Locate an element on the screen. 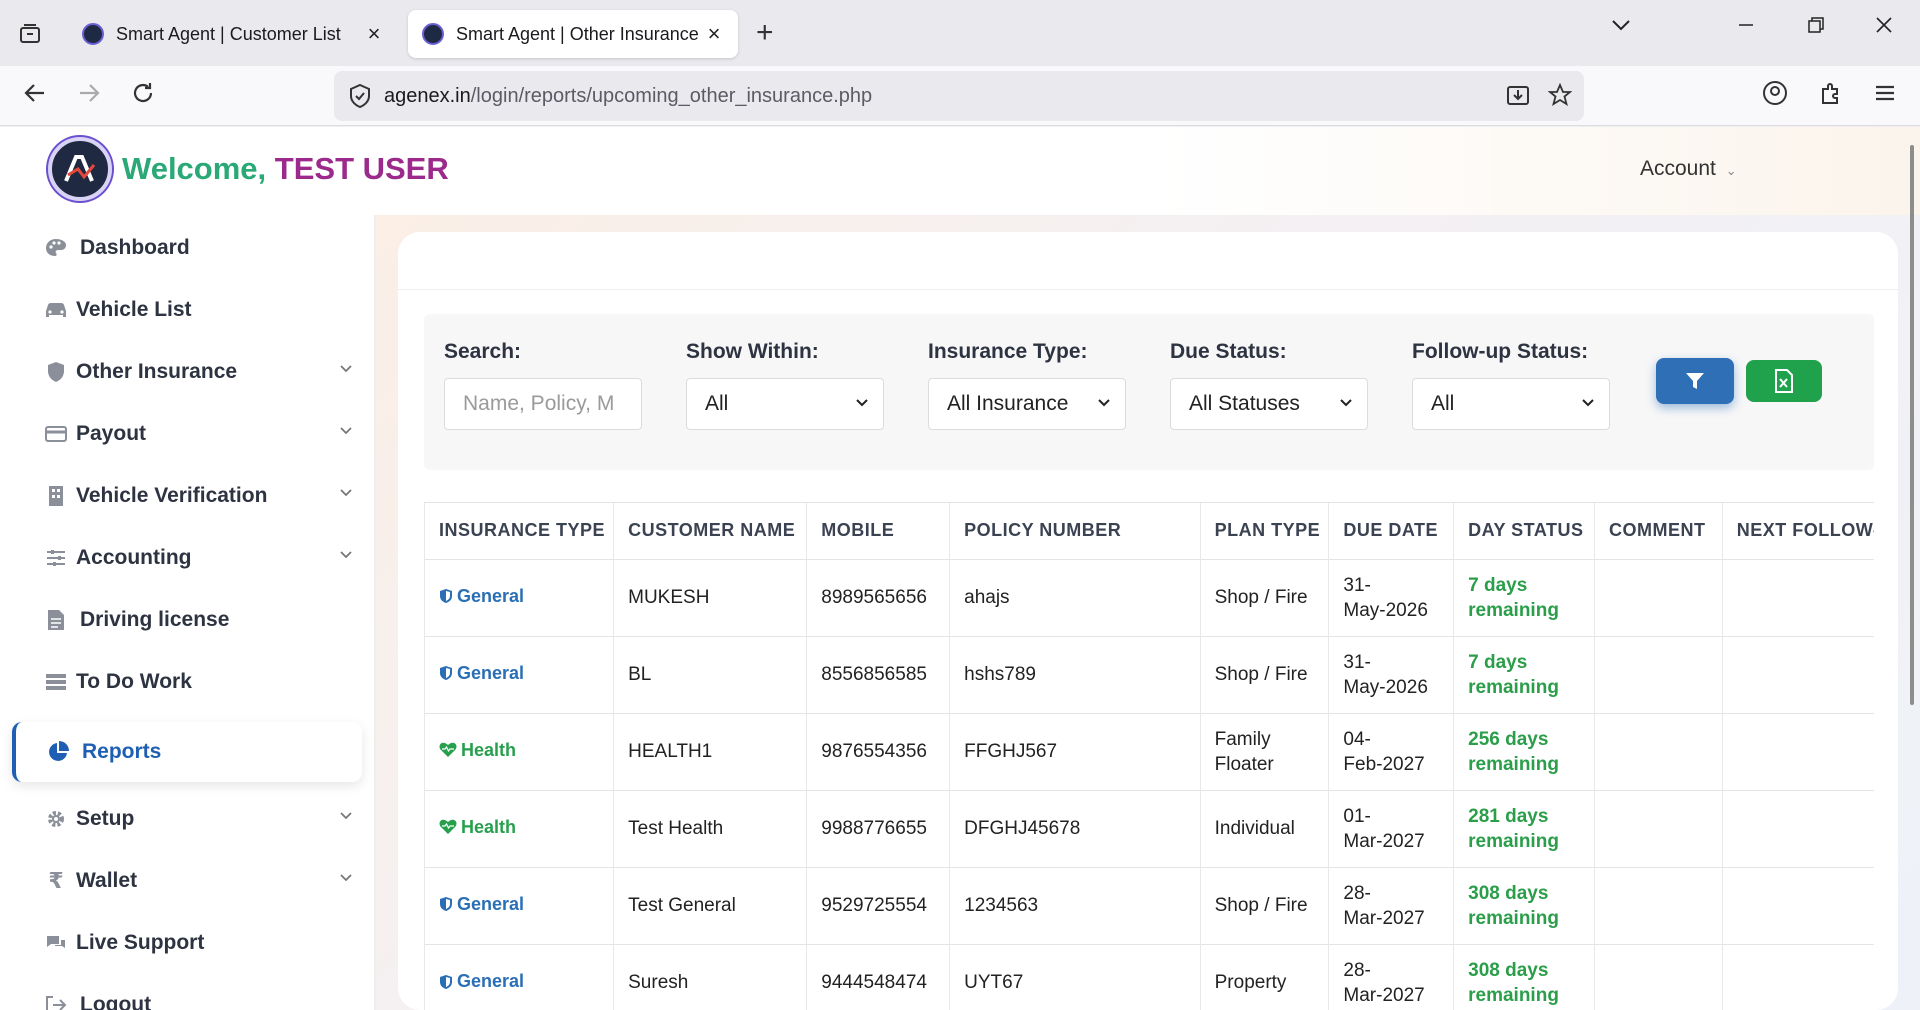  close-window-icon is located at coordinates (1884, 28).